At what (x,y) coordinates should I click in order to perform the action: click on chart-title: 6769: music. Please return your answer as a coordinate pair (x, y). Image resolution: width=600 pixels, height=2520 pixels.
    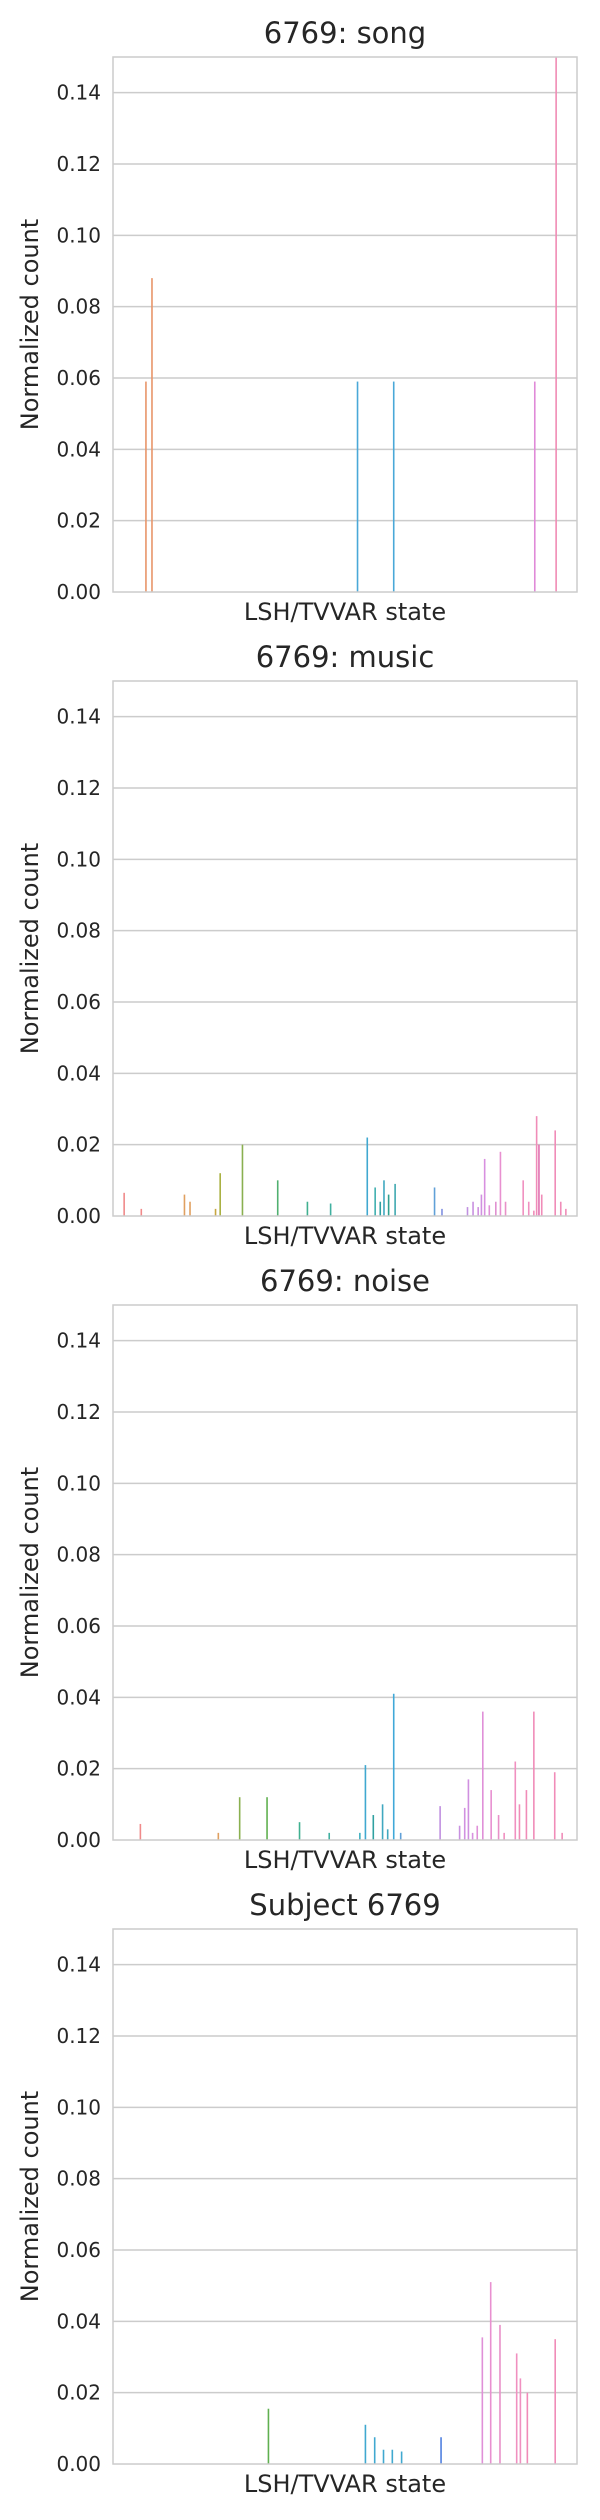
    Looking at the image, I should click on (345, 657).